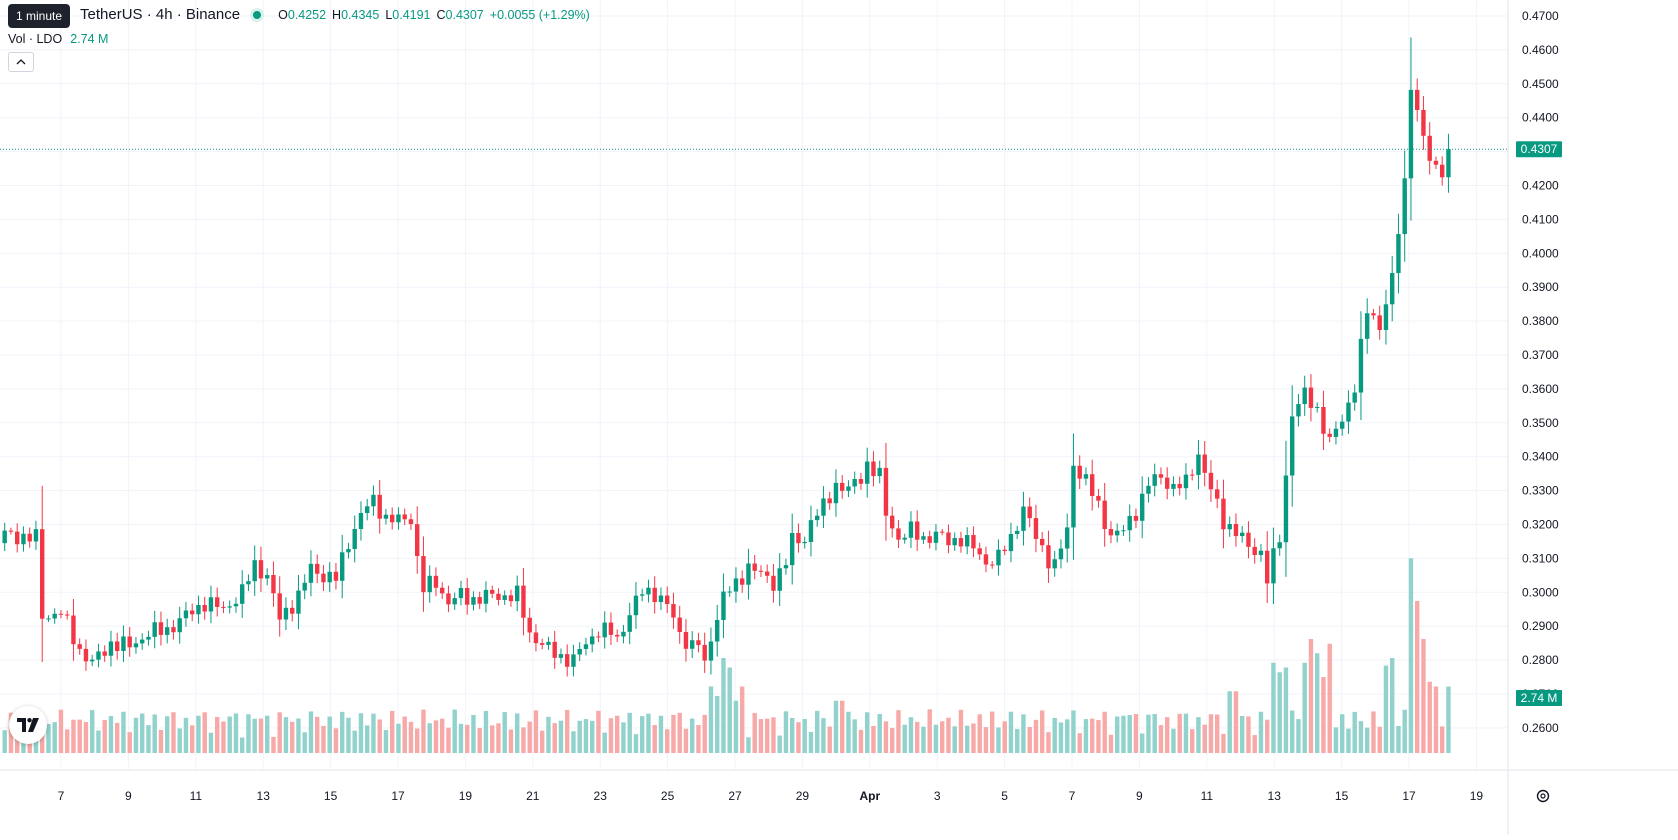 The width and height of the screenshot is (1678, 840). What do you see at coordinates (89, 39) in the screenshot?
I see `volume-value: 2.74 M` at bounding box center [89, 39].